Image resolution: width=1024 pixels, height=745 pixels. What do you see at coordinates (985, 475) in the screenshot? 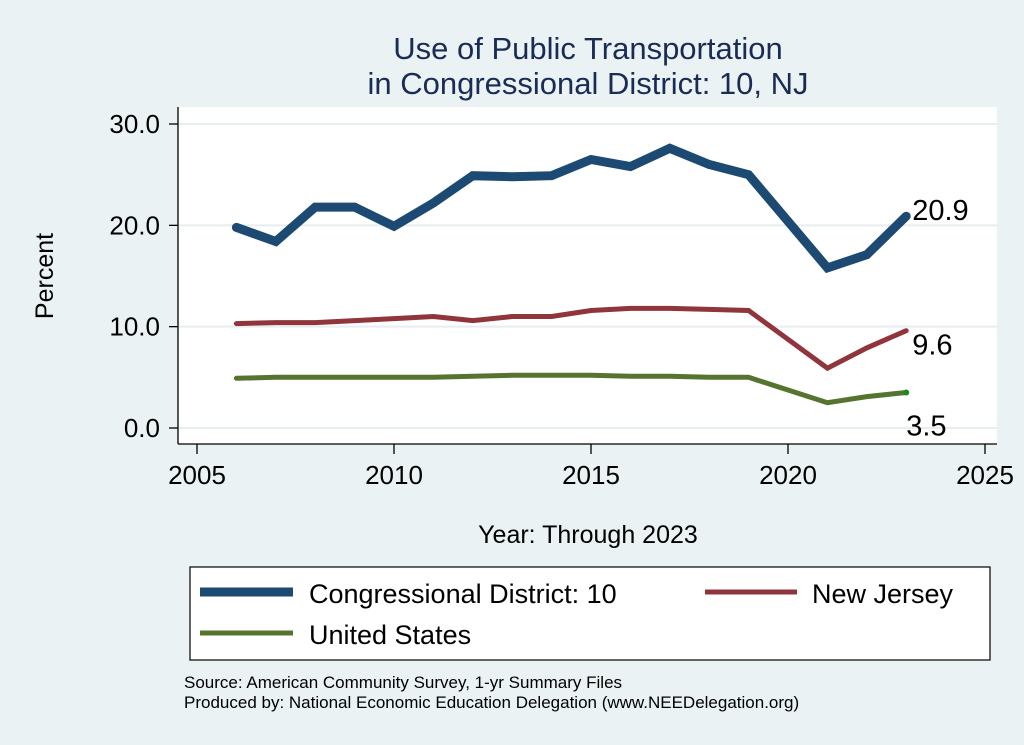
I see `x-tick-label: 2025` at bounding box center [985, 475].